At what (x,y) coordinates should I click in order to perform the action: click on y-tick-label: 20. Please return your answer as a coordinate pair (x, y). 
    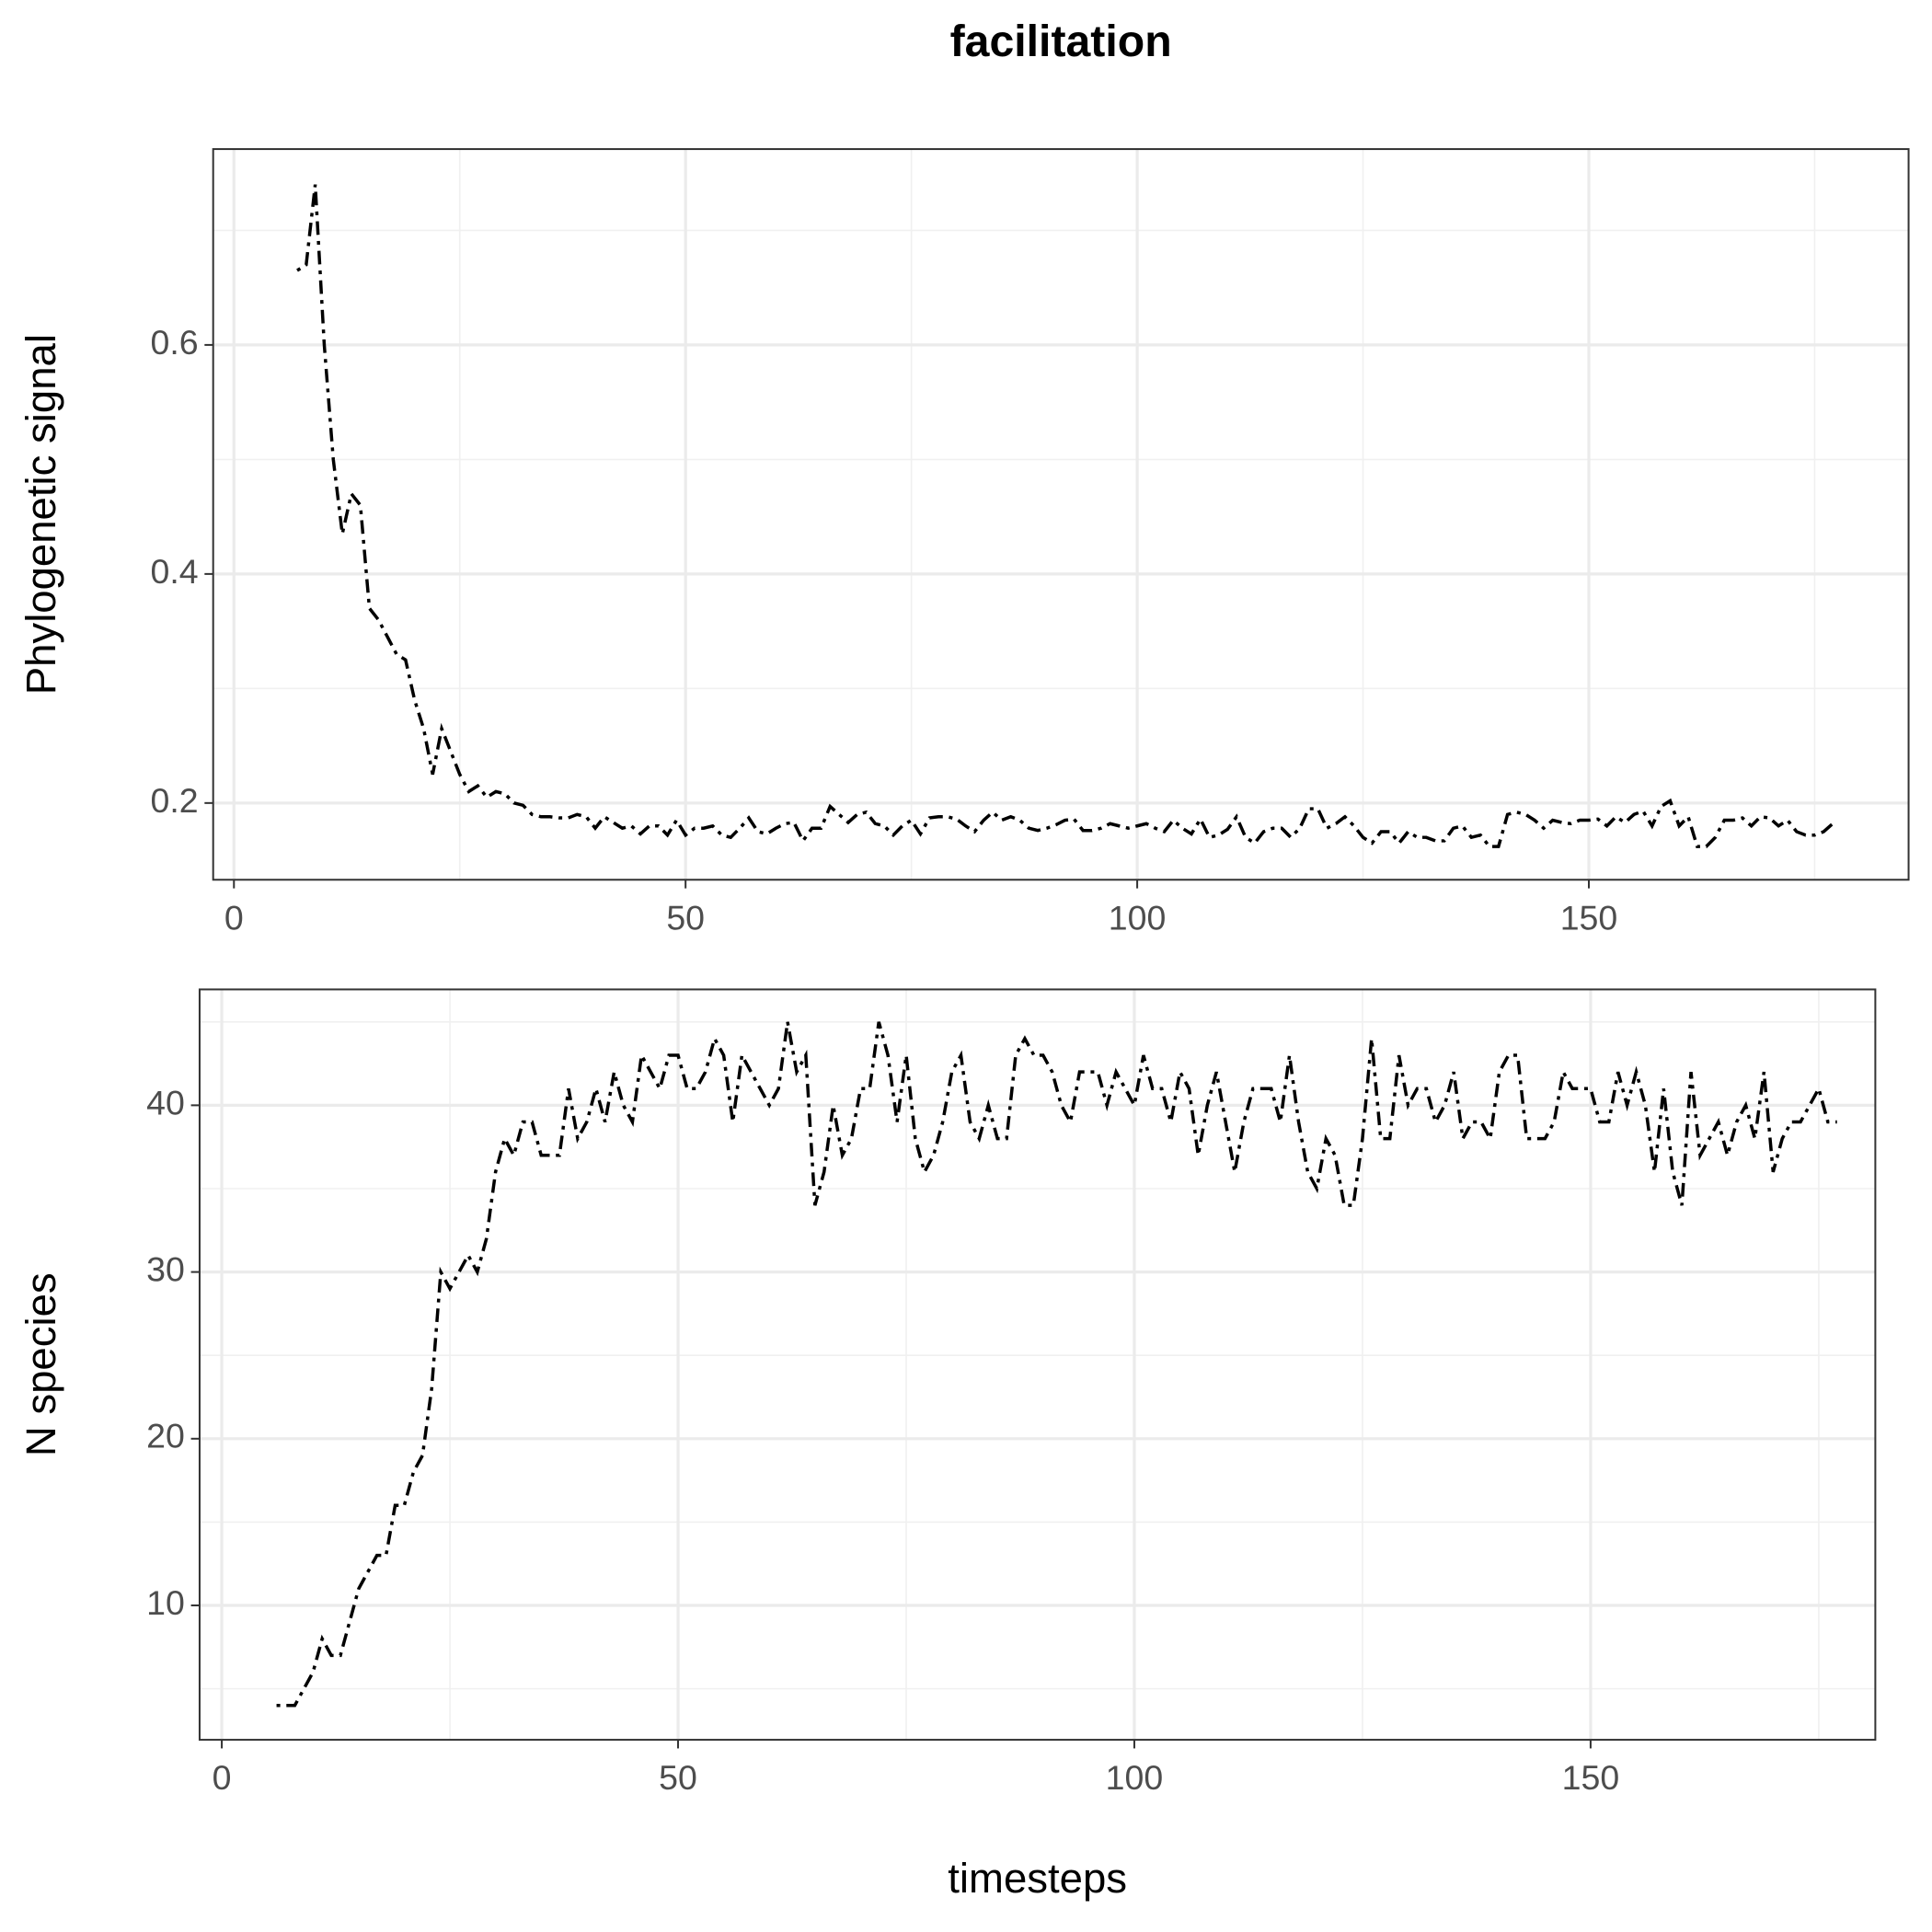
    Looking at the image, I should click on (165, 1436).